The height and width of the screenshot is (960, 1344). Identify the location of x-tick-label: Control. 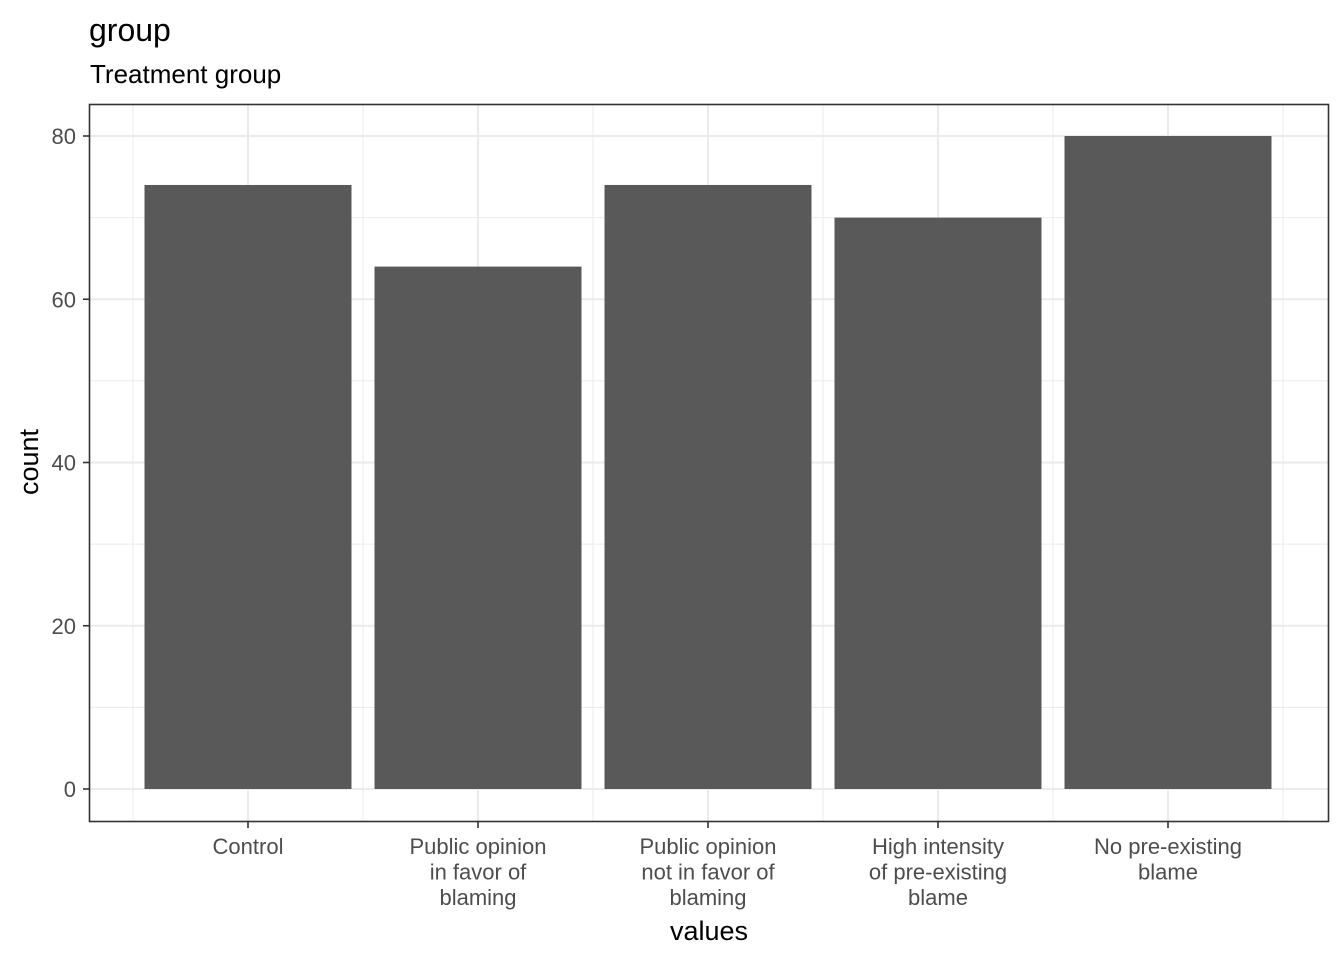
(248, 846).